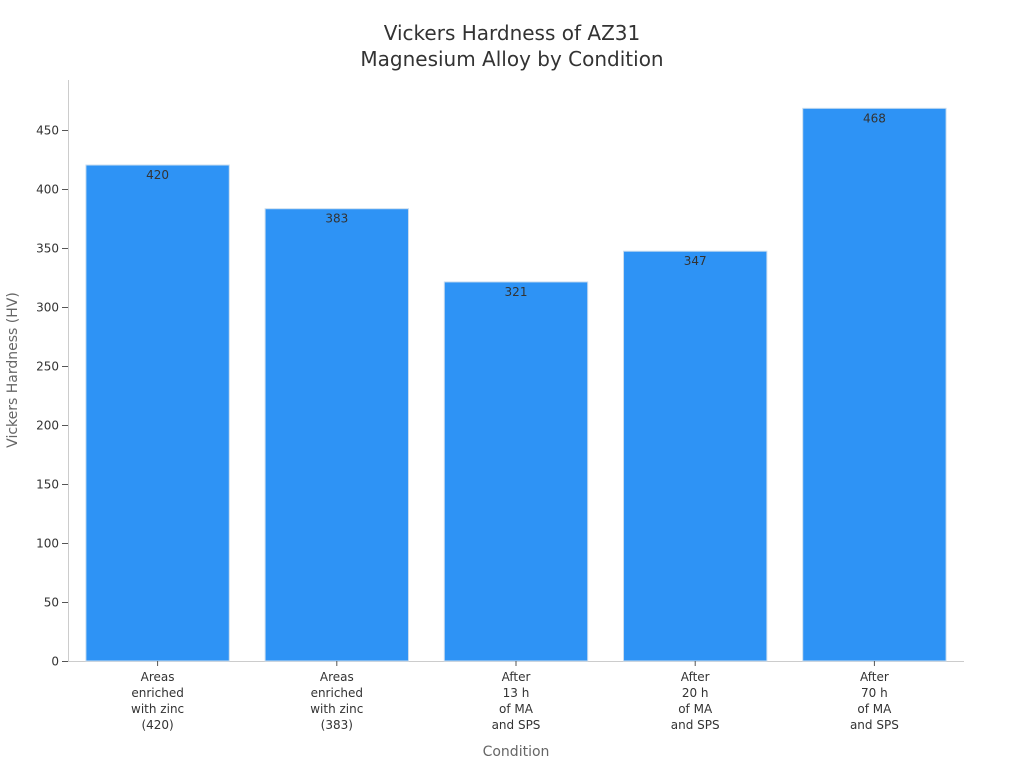 The height and width of the screenshot is (768, 1024). Describe the element at coordinates (512, 33) in the screenshot. I see `chart-title-line-1: Vickers Hardness of AZ31` at that location.